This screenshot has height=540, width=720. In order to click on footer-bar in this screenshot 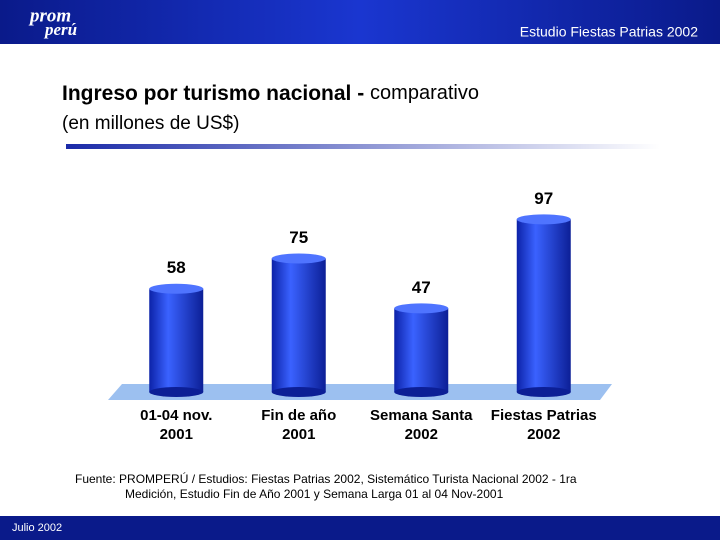, I will do `click(360, 528)`.